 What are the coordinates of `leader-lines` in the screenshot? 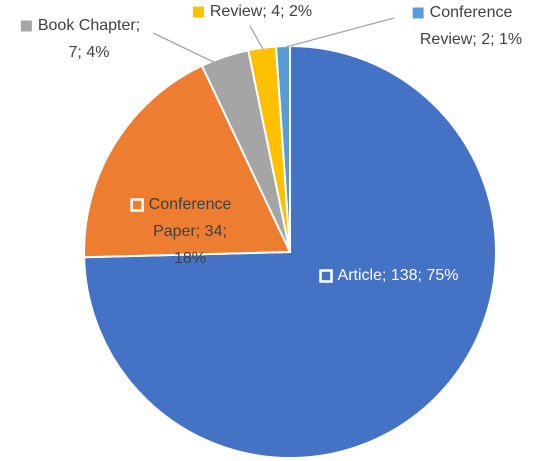 It's located at (273, 43).